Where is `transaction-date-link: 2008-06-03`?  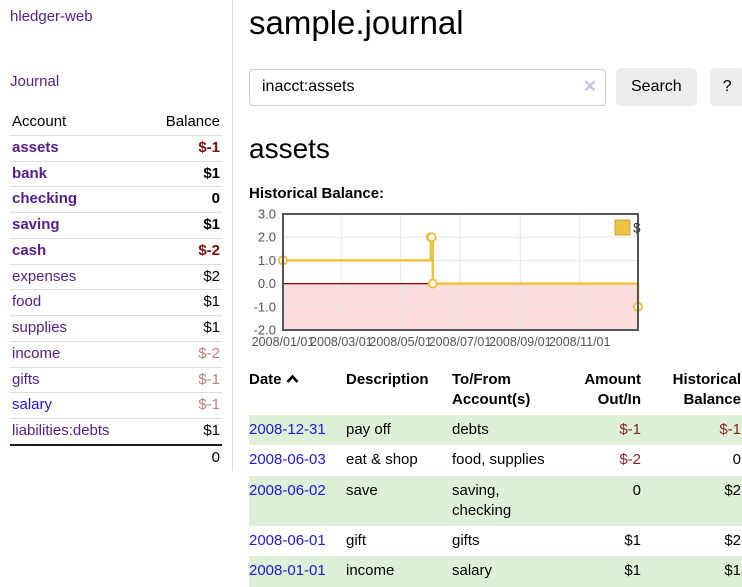 transaction-date-link: 2008-06-03 is located at coordinates (287, 460).